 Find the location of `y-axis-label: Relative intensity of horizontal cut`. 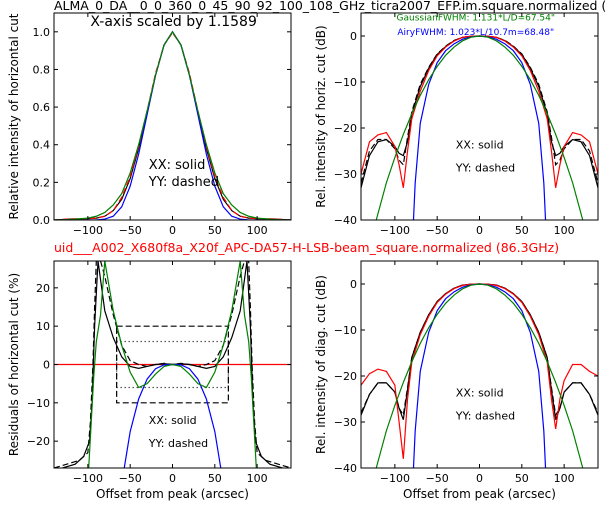

y-axis-label: Relative intensity of horizontal cut is located at coordinates (14, 116).